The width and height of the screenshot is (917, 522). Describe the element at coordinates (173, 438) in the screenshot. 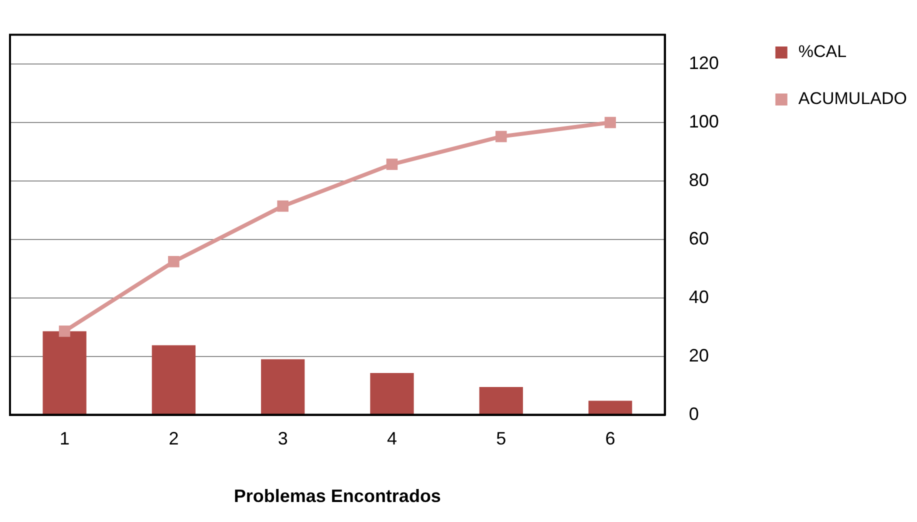

I see `x-tick-label: 2` at that location.